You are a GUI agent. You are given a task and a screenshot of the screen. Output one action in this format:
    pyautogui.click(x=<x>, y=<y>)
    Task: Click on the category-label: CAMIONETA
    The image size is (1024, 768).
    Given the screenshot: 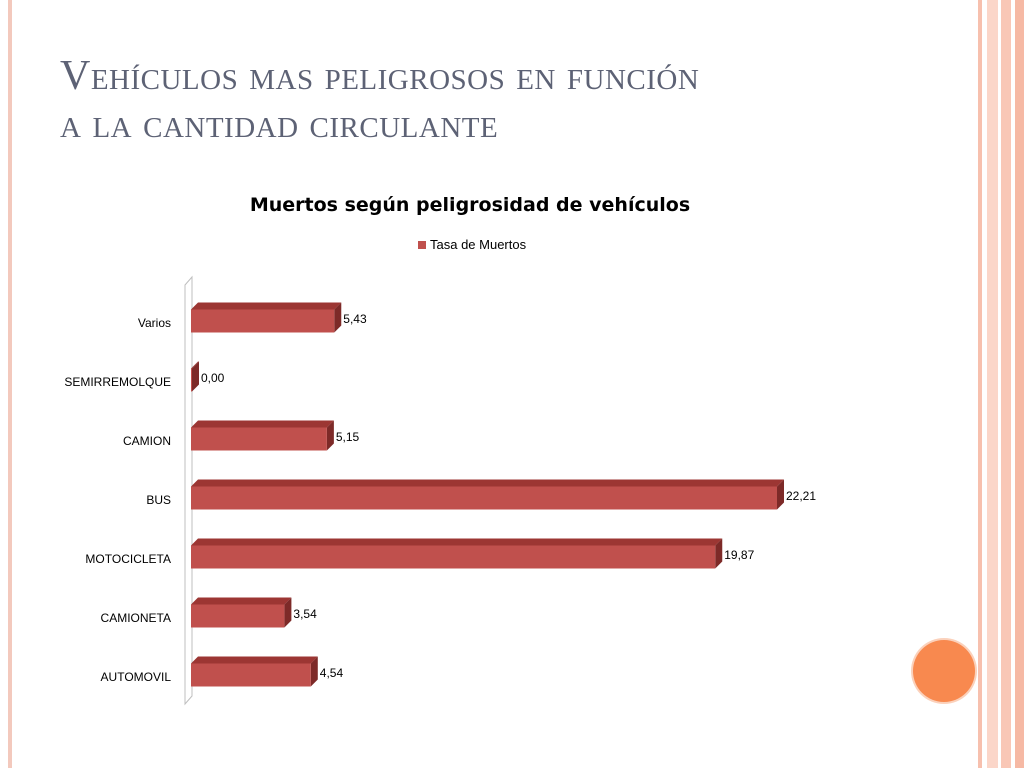 What is the action you would take?
    pyautogui.click(x=136, y=618)
    